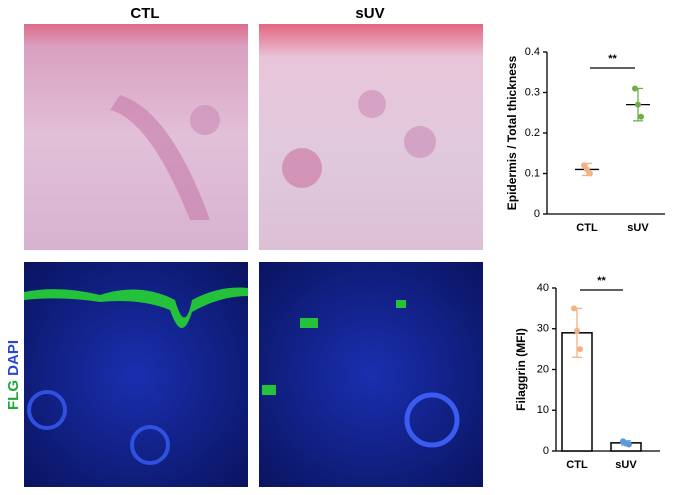  I want to click on y-axis-label: Epidermis / Total thickness, so click(512, 132).